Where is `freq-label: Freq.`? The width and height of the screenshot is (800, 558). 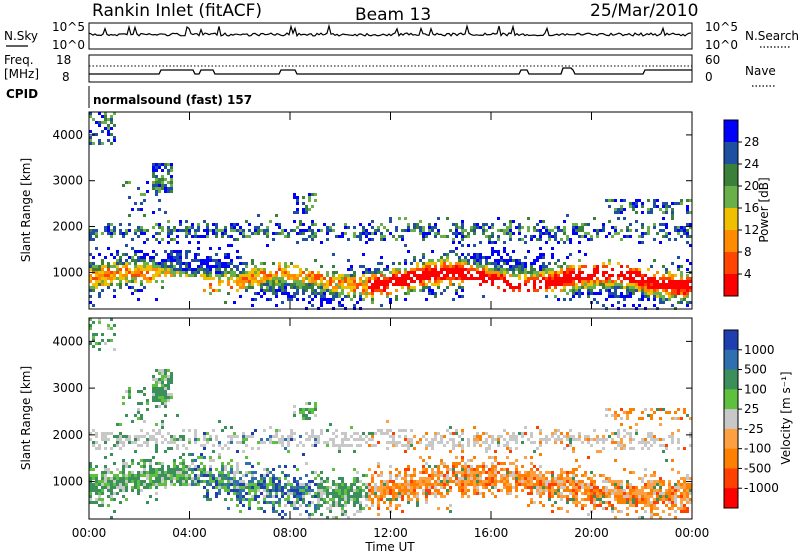
freq-label: Freq. is located at coordinates (19, 60).